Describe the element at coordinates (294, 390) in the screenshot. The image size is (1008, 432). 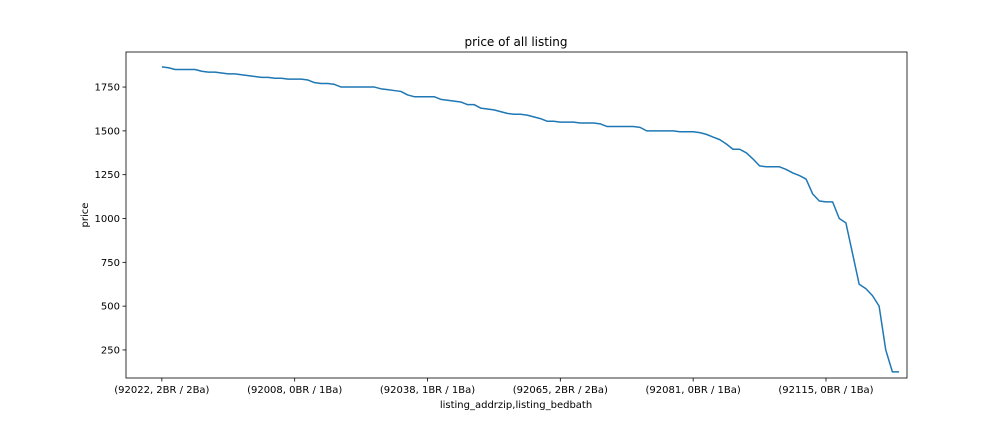
I see `x-tick-label: (92008, 0BR / 1Ba)` at that location.